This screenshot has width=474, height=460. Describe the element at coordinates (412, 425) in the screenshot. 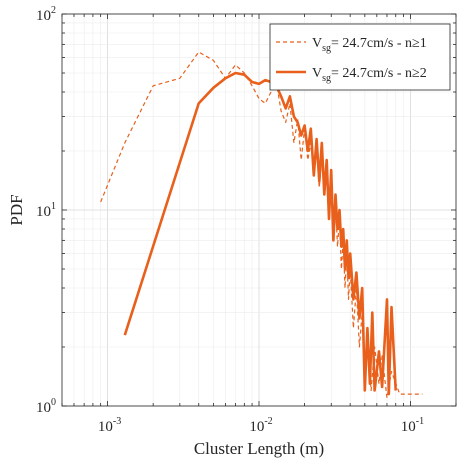

I see `x-tick-label: 10⁻¹` at that location.